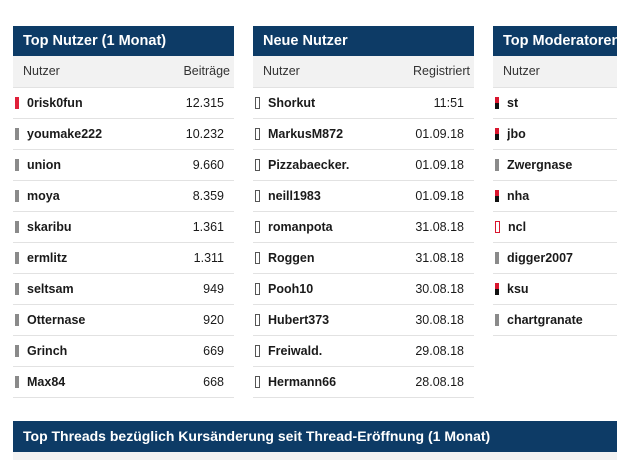  I want to click on list-item: ermlitz 1.311, so click(123, 258).